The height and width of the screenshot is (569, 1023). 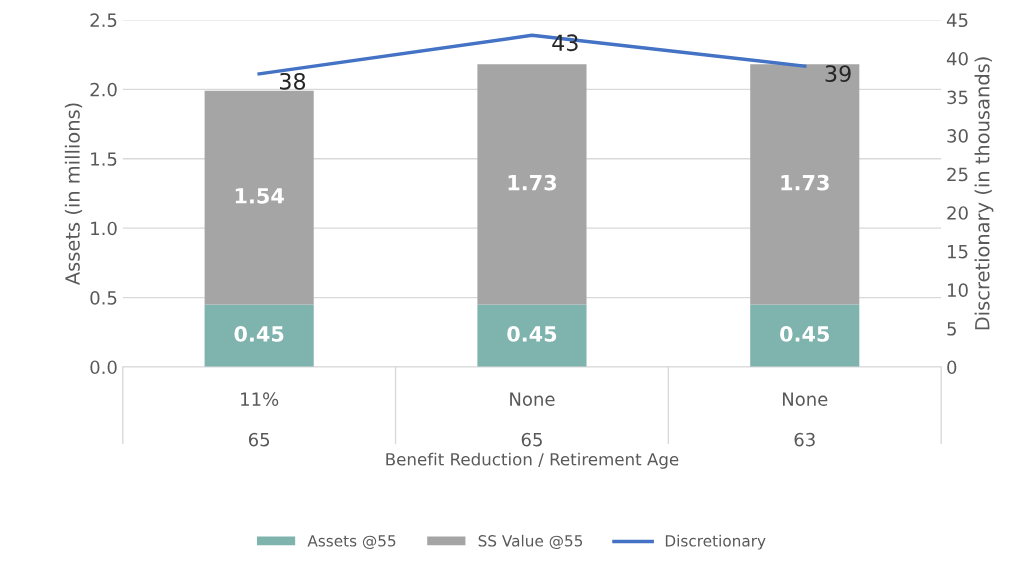 What do you see at coordinates (103, 20) in the screenshot?
I see `y-tick-label: 2.5` at bounding box center [103, 20].